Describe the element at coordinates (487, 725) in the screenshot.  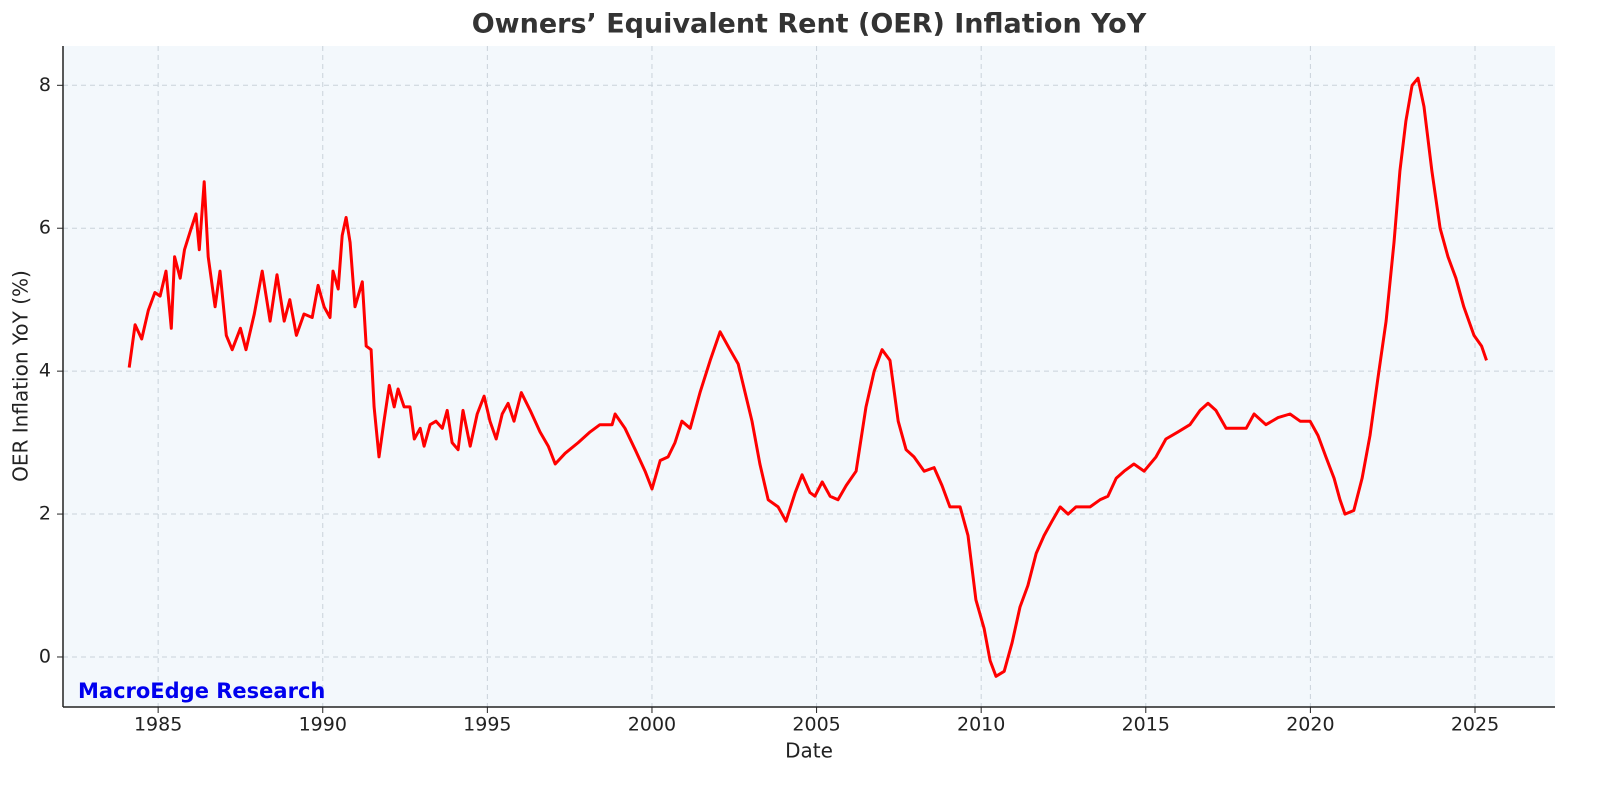
I see `x-tick-label: 1995` at that location.